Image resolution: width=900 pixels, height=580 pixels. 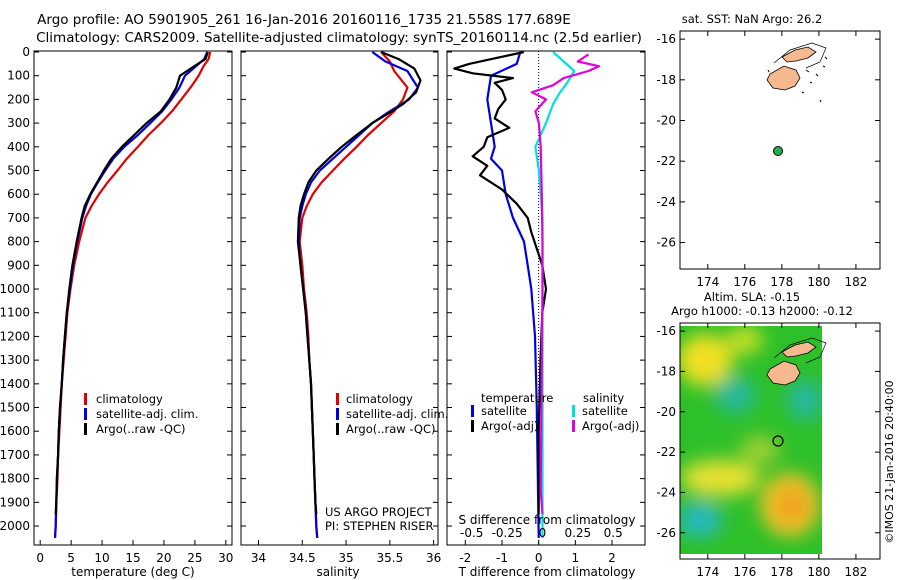 What do you see at coordinates (389, 558) in the screenshot?
I see `x-tick-label: 35.5` at bounding box center [389, 558].